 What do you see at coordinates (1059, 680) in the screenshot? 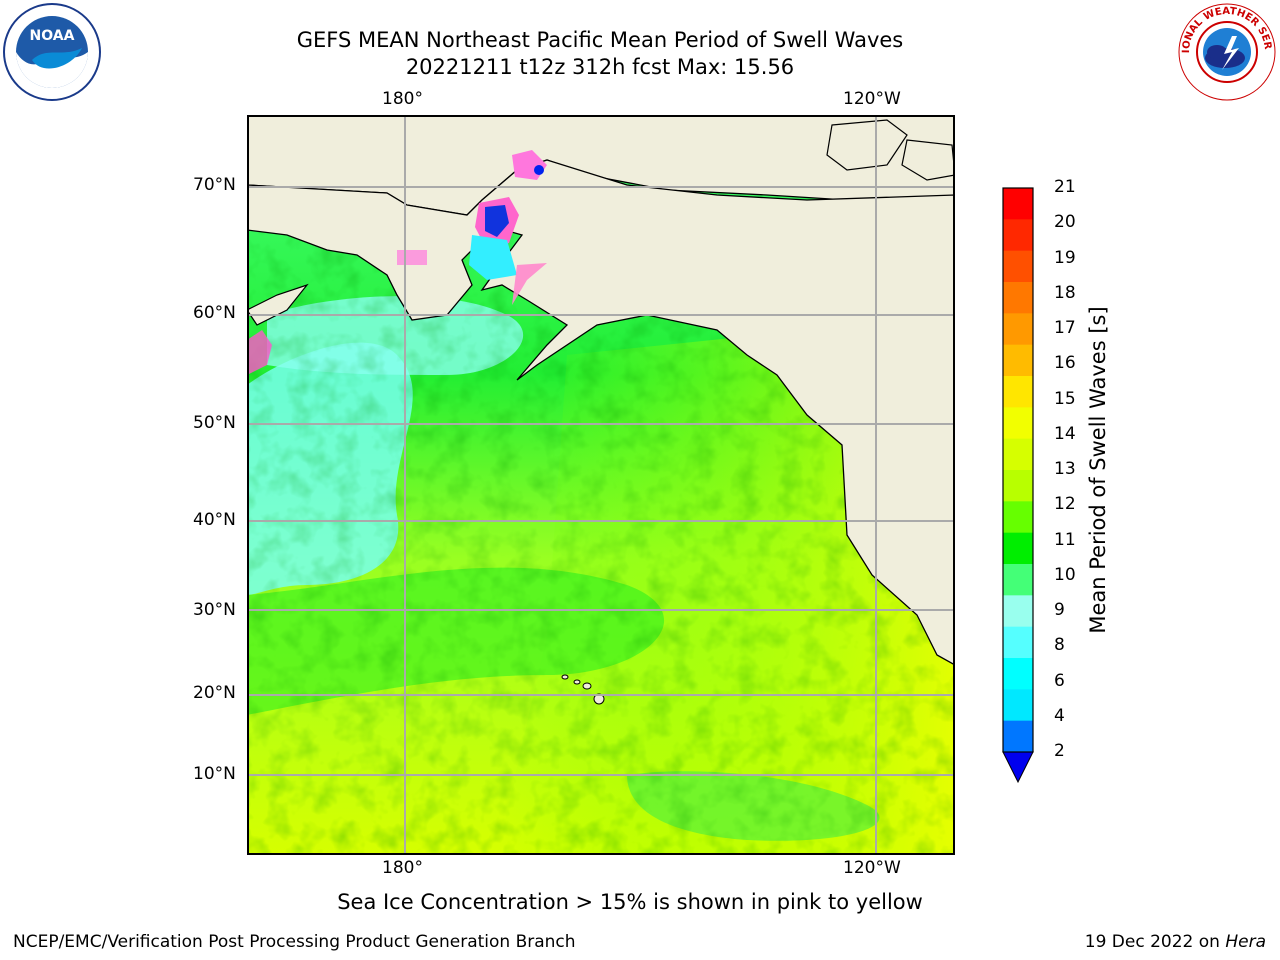
I see `colorbar-tick-label: 6` at bounding box center [1059, 680].